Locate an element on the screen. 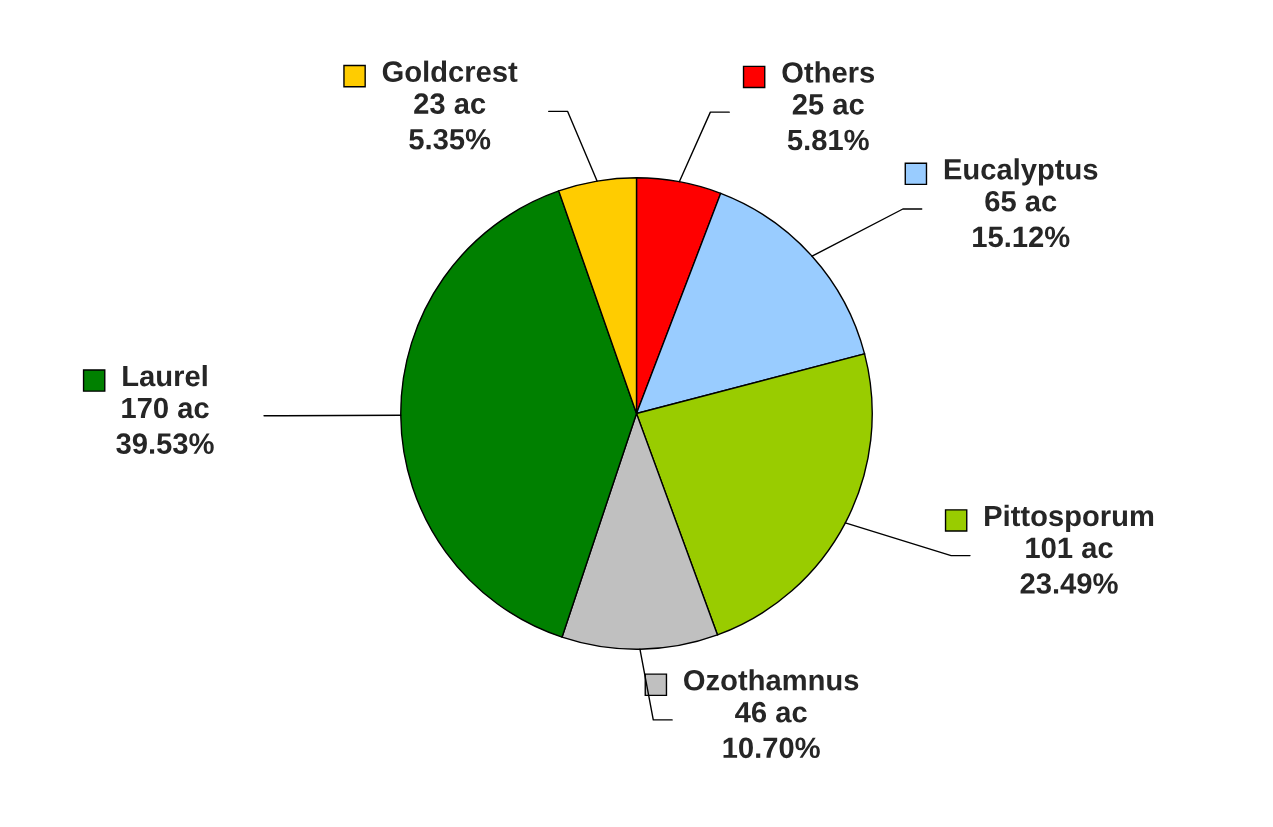 This screenshot has width=1273, height=827. legend-label: Laurel is located at coordinates (165, 375).